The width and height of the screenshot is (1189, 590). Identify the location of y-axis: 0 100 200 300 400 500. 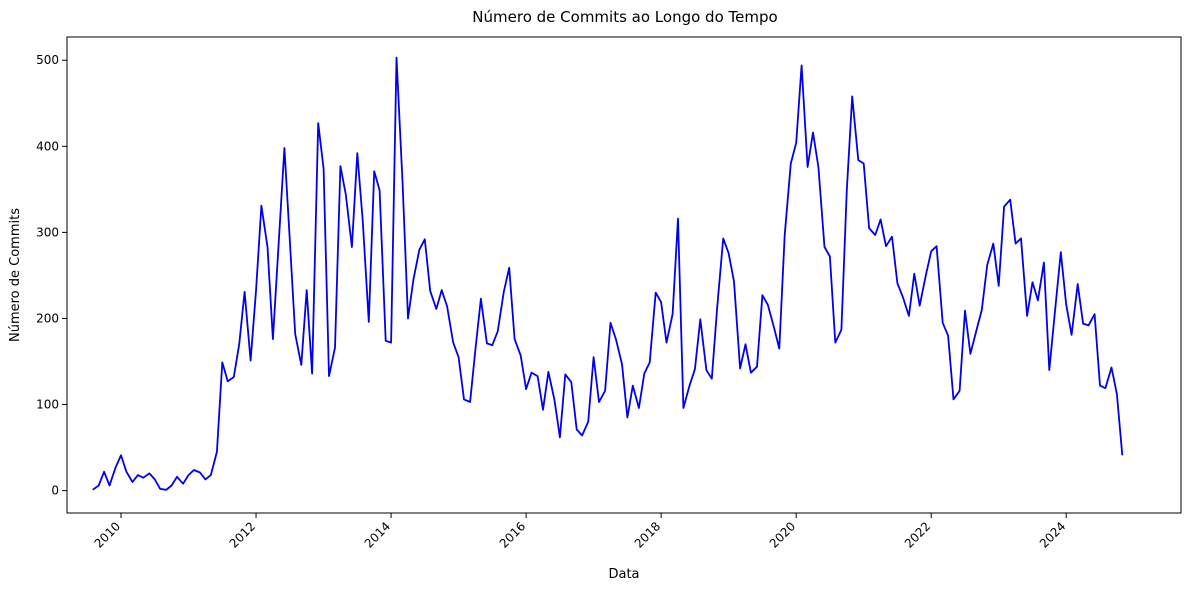
(51, 275).